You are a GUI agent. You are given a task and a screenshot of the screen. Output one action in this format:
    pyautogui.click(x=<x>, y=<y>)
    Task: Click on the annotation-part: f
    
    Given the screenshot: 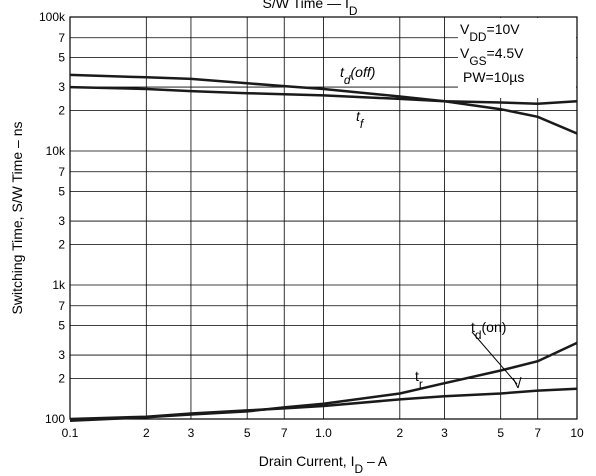 What is the action you would take?
    pyautogui.click(x=362, y=124)
    